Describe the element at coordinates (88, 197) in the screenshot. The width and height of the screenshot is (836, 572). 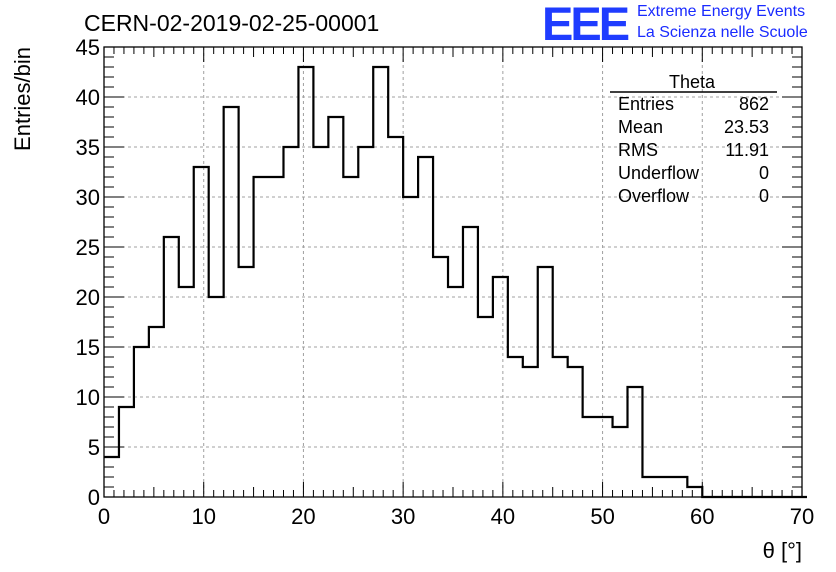
I see `y-tick-label: 30` at that location.